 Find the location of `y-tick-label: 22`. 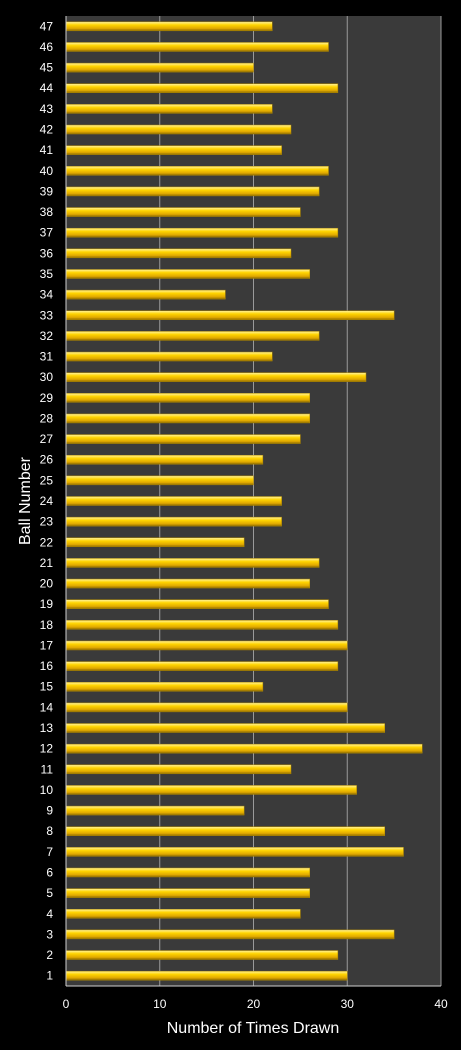

y-tick-label: 22 is located at coordinates (47, 542).